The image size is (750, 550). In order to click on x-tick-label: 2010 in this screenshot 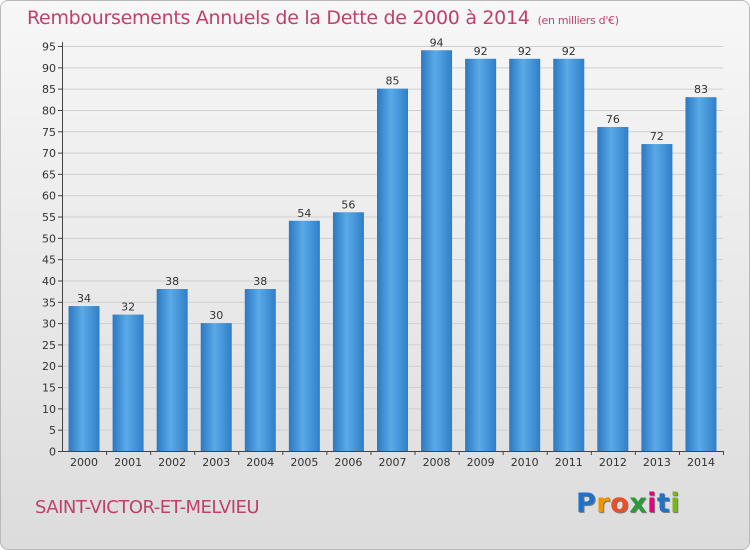, I will do `click(525, 462)`.